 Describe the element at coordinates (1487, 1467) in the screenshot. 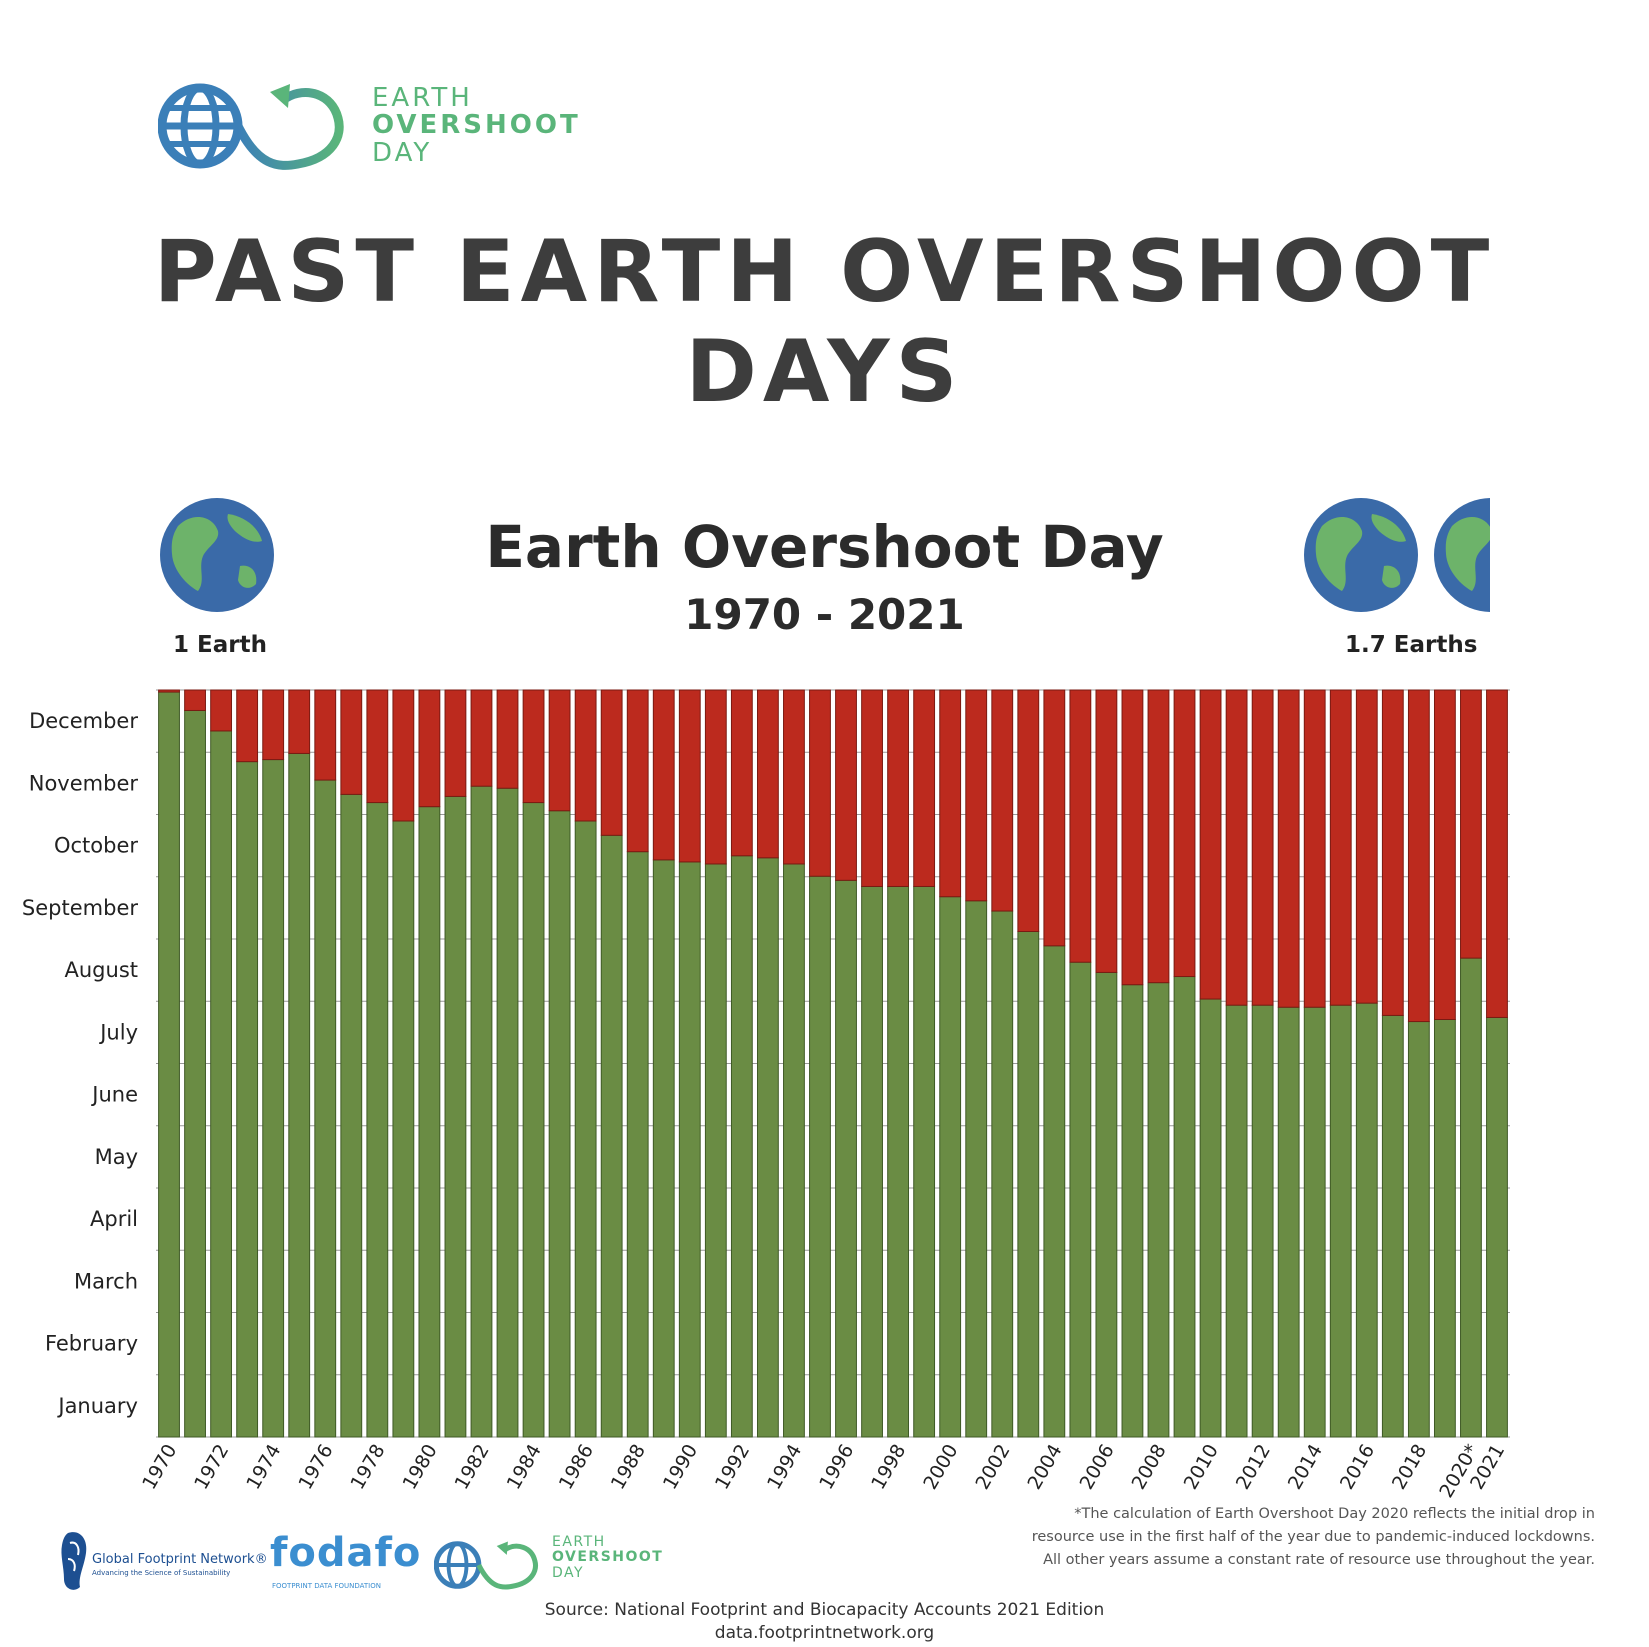

I see `x-tick-label: 2021` at that location.